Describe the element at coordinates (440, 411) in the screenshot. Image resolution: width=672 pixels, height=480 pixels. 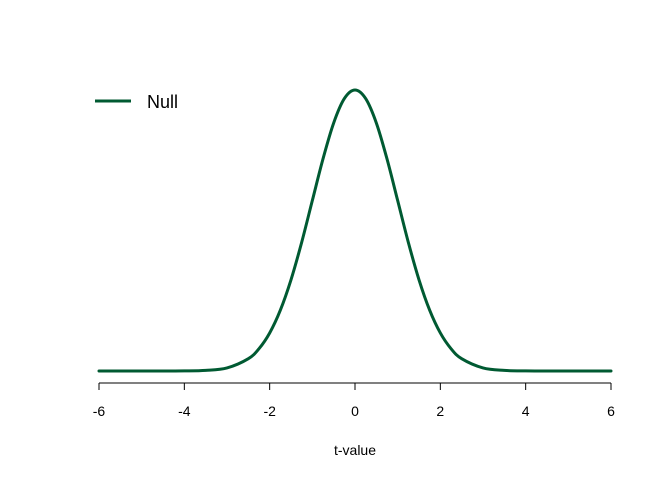
I see `x-tick-label: 2` at that location.